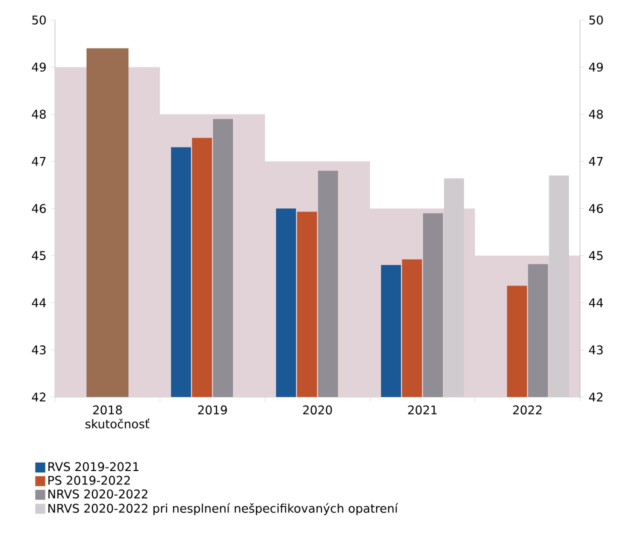 The width and height of the screenshot is (624, 540). Describe the element at coordinates (39, 161) in the screenshot. I see `y2-tick-label: 47` at that location.